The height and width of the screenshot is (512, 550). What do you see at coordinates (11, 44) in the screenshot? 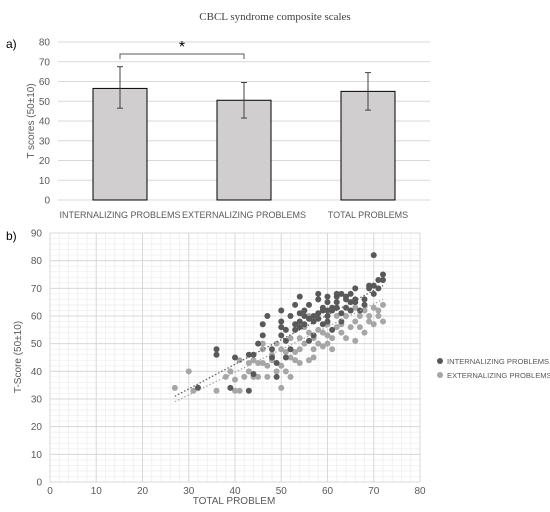
I see `panel-a-label: a)` at bounding box center [11, 44].